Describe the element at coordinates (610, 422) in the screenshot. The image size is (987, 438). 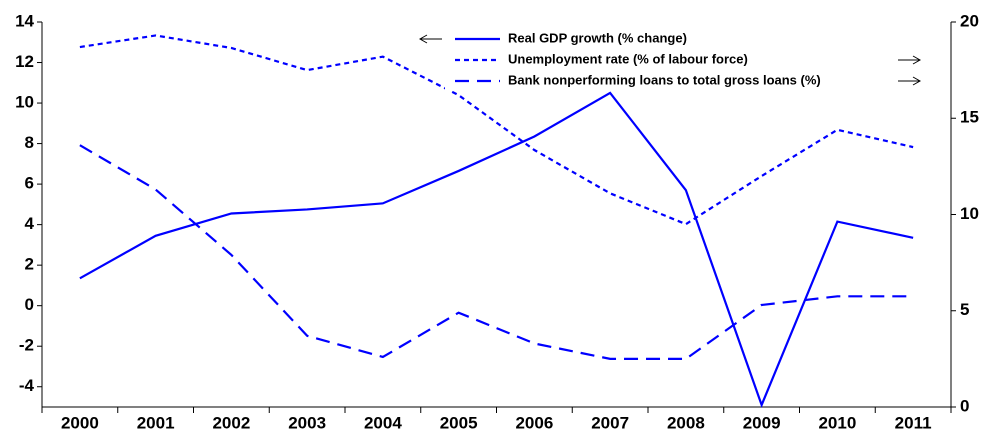
I see `x-tick-label: 2007` at that location.